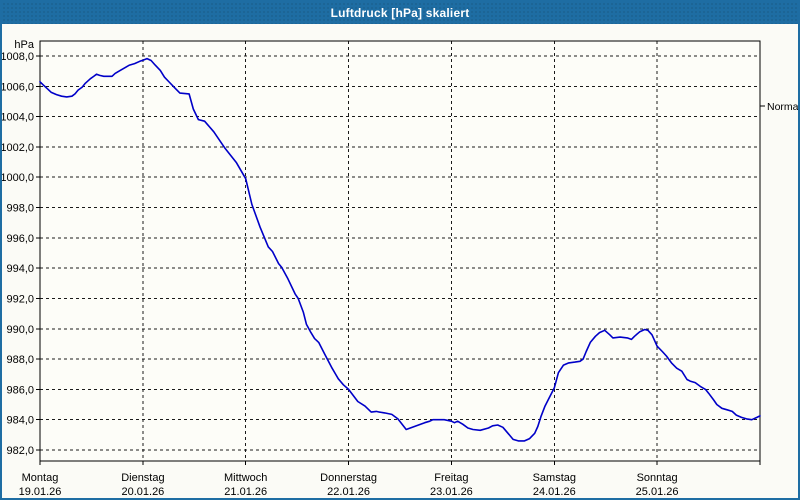 Image resolution: width=800 pixels, height=500 pixels. Describe the element at coordinates (20, 390) in the screenshot. I see `y-tick-label: 986,0` at that location.